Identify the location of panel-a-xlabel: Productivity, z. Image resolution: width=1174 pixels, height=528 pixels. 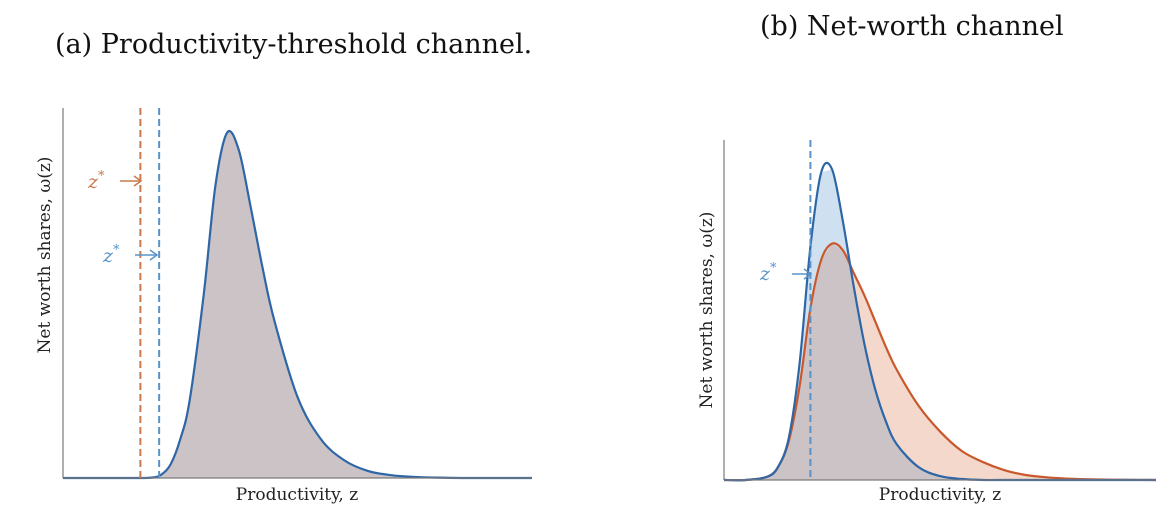
(297, 495).